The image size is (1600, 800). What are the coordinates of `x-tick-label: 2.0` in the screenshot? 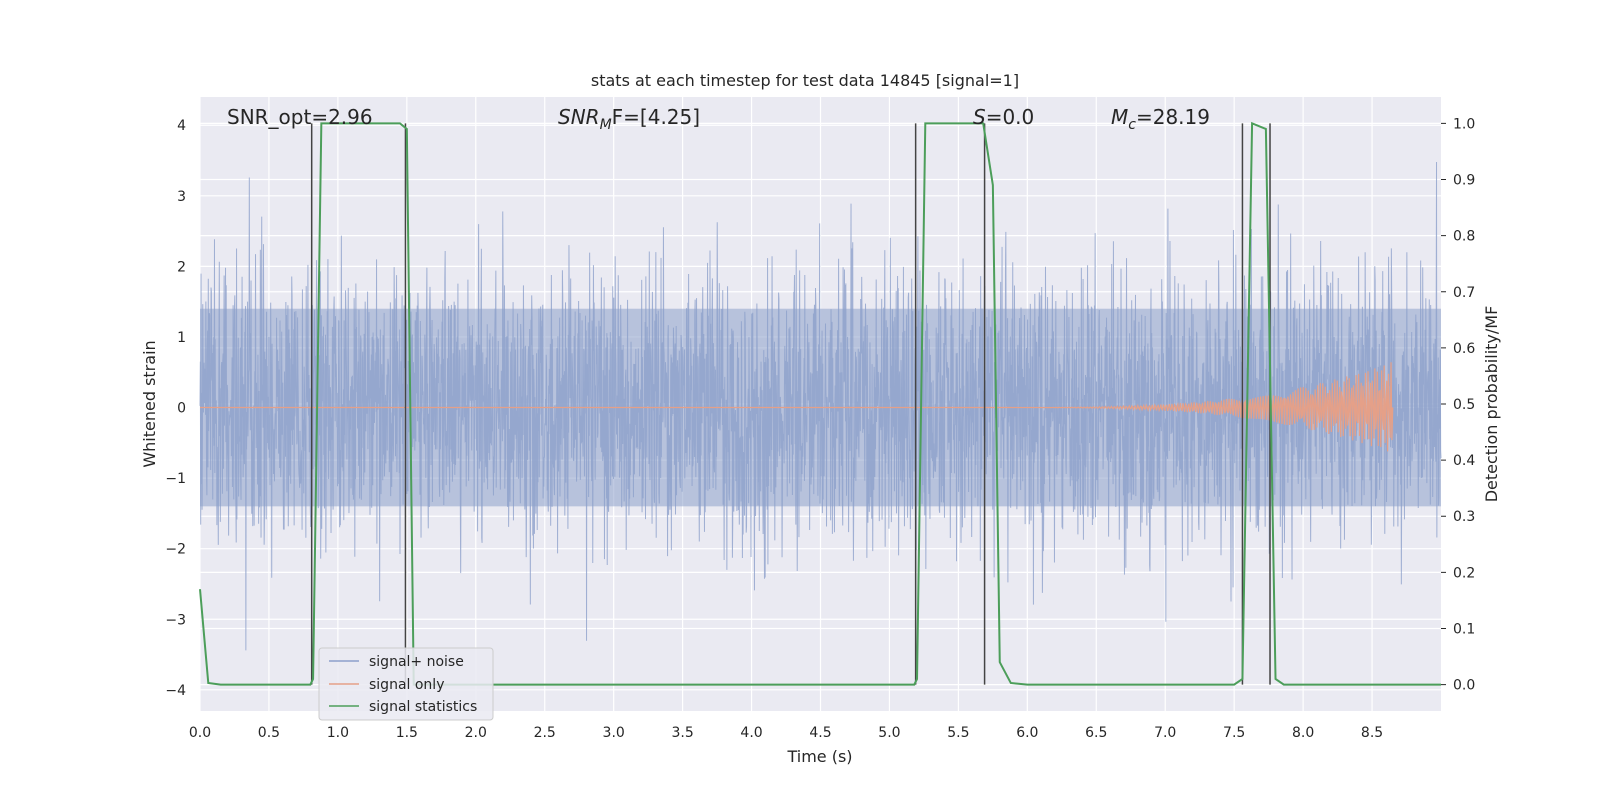 It's located at (476, 733).